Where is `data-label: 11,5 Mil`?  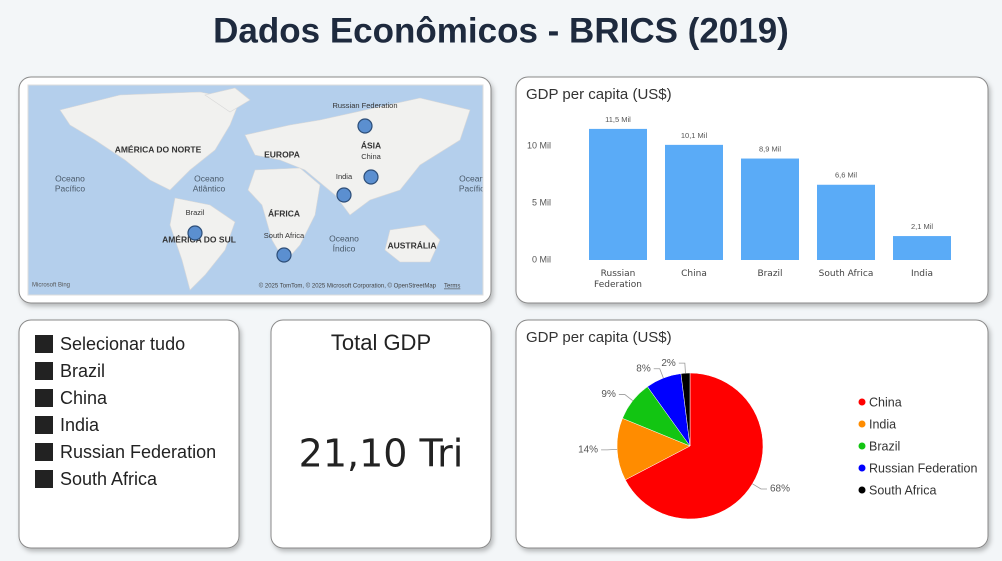 data-label: 11,5 Mil is located at coordinates (618, 119).